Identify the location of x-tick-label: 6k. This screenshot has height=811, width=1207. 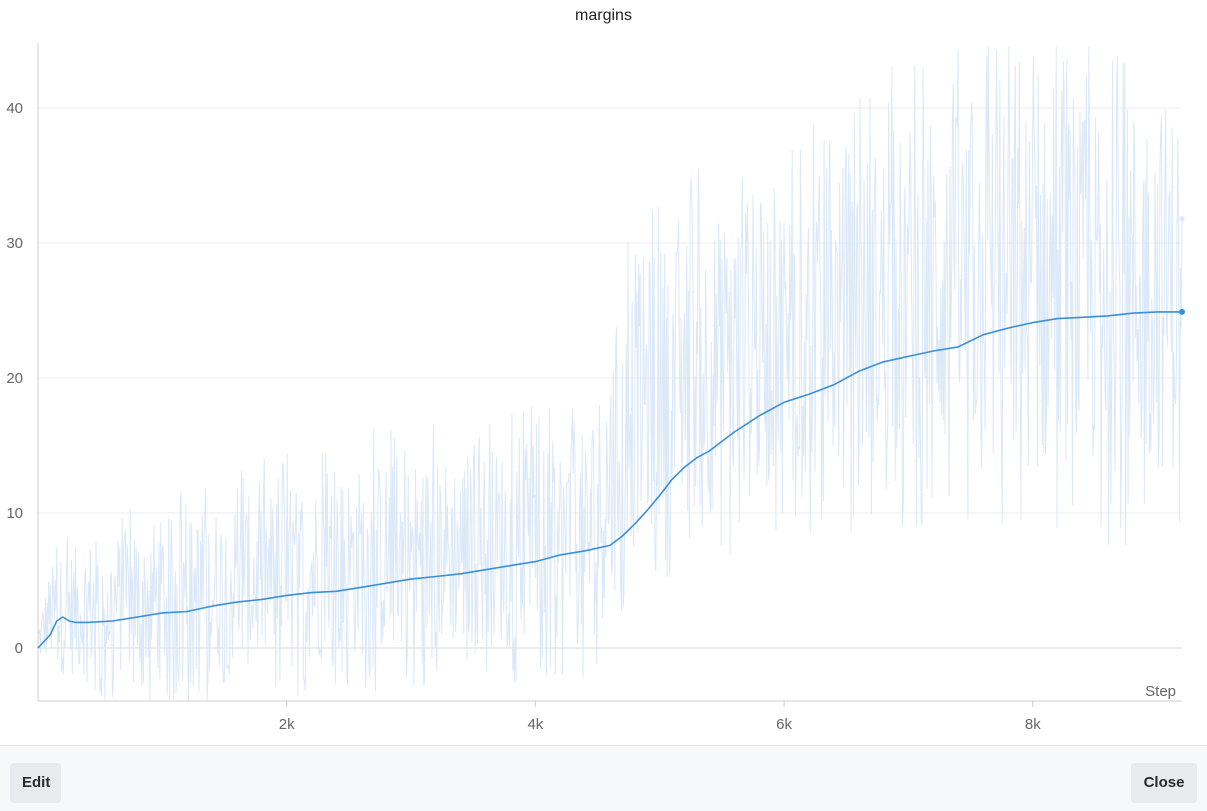
(784, 724).